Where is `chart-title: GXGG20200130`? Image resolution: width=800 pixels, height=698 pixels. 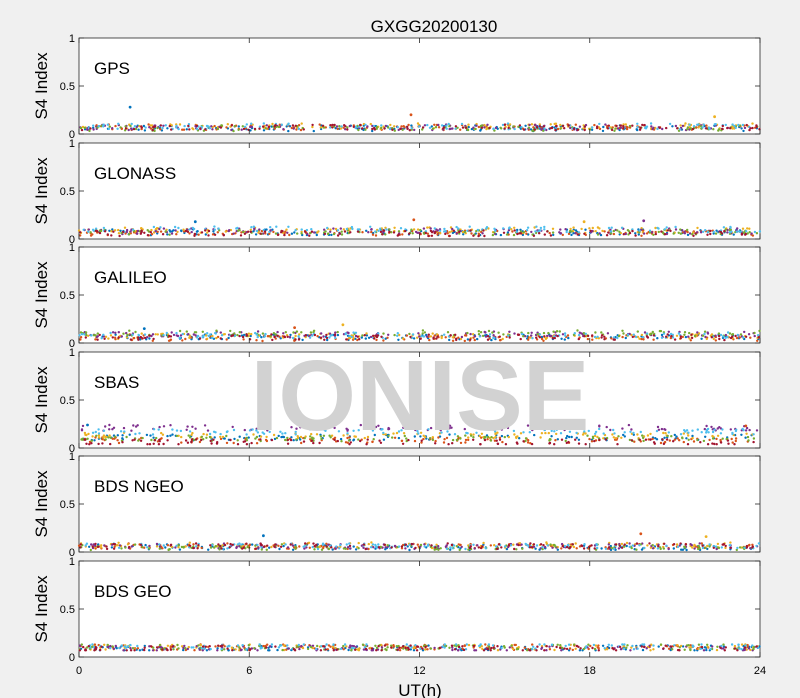
chart-title: GXGG20200130 is located at coordinates (434, 26).